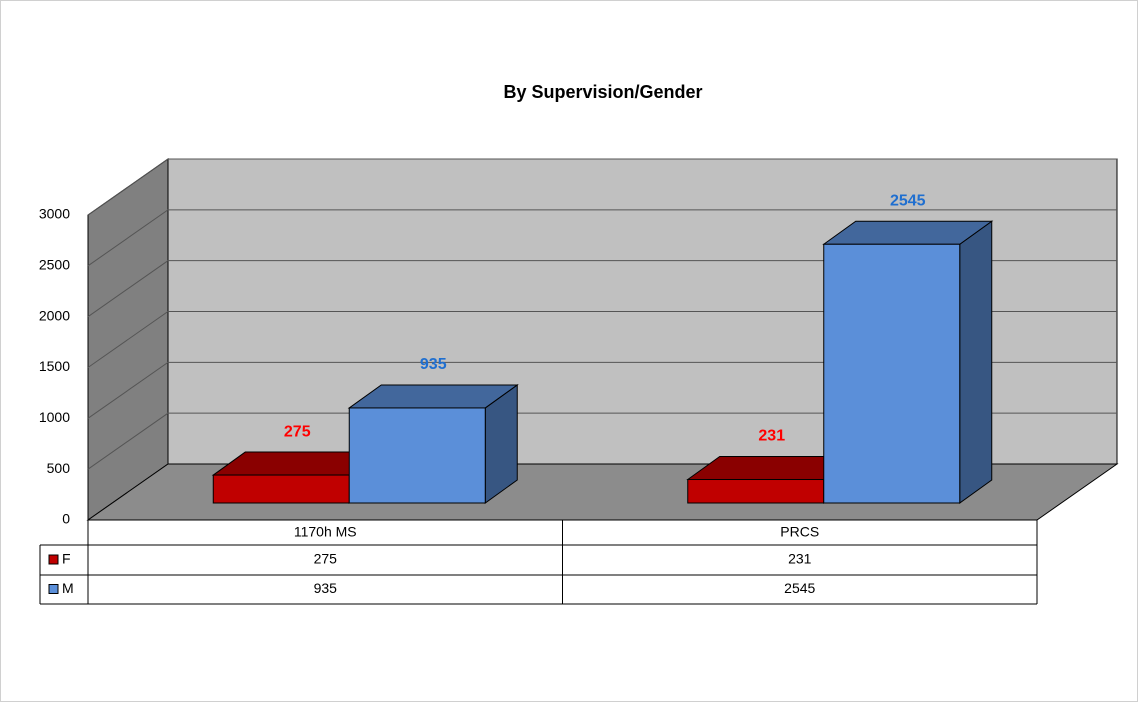 The width and height of the screenshot is (1138, 707). I want to click on y-tick-label: 2000, so click(54, 315).